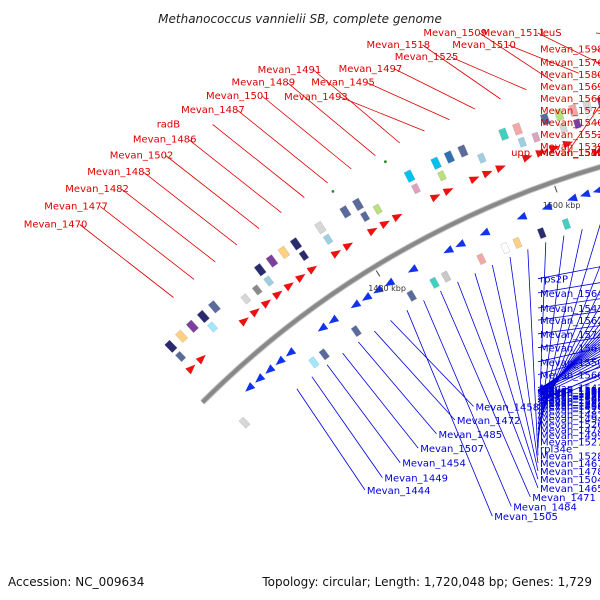  I want to click on reverse-gene-label: Mevan_1444, so click(399, 491).